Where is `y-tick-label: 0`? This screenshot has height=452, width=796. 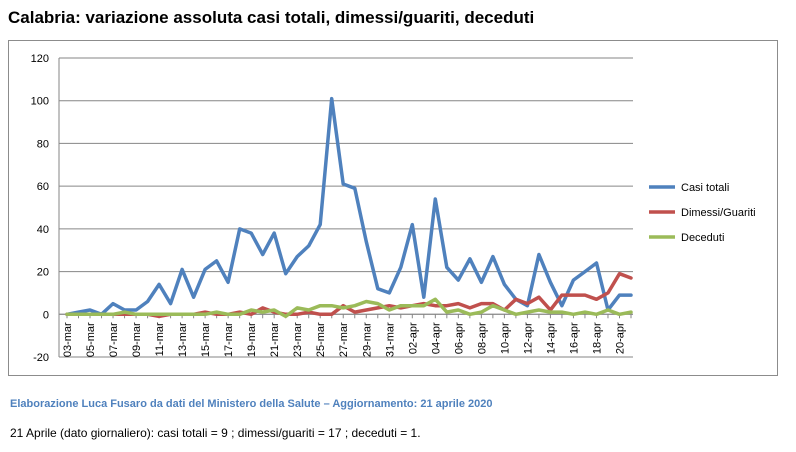 y-tick-label: 0 is located at coordinates (46, 315).